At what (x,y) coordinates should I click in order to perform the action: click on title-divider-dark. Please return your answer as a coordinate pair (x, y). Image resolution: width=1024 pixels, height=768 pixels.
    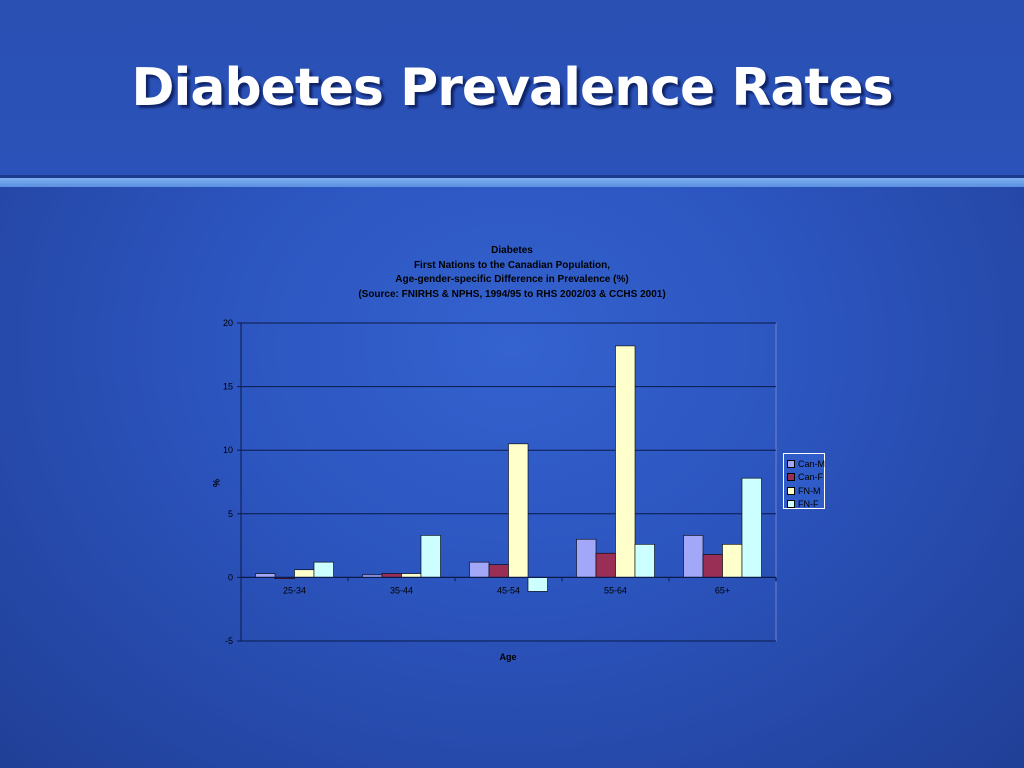
    Looking at the image, I should click on (512, 176).